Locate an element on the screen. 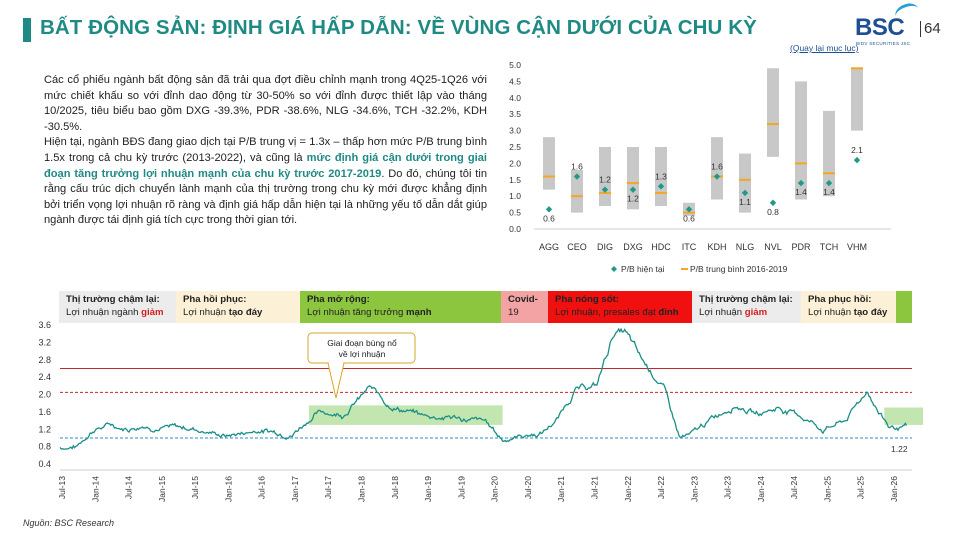  phase-box: Pha mở rộng: Lợi nhuận tăng trưởng mạnh is located at coordinates (400, 307).